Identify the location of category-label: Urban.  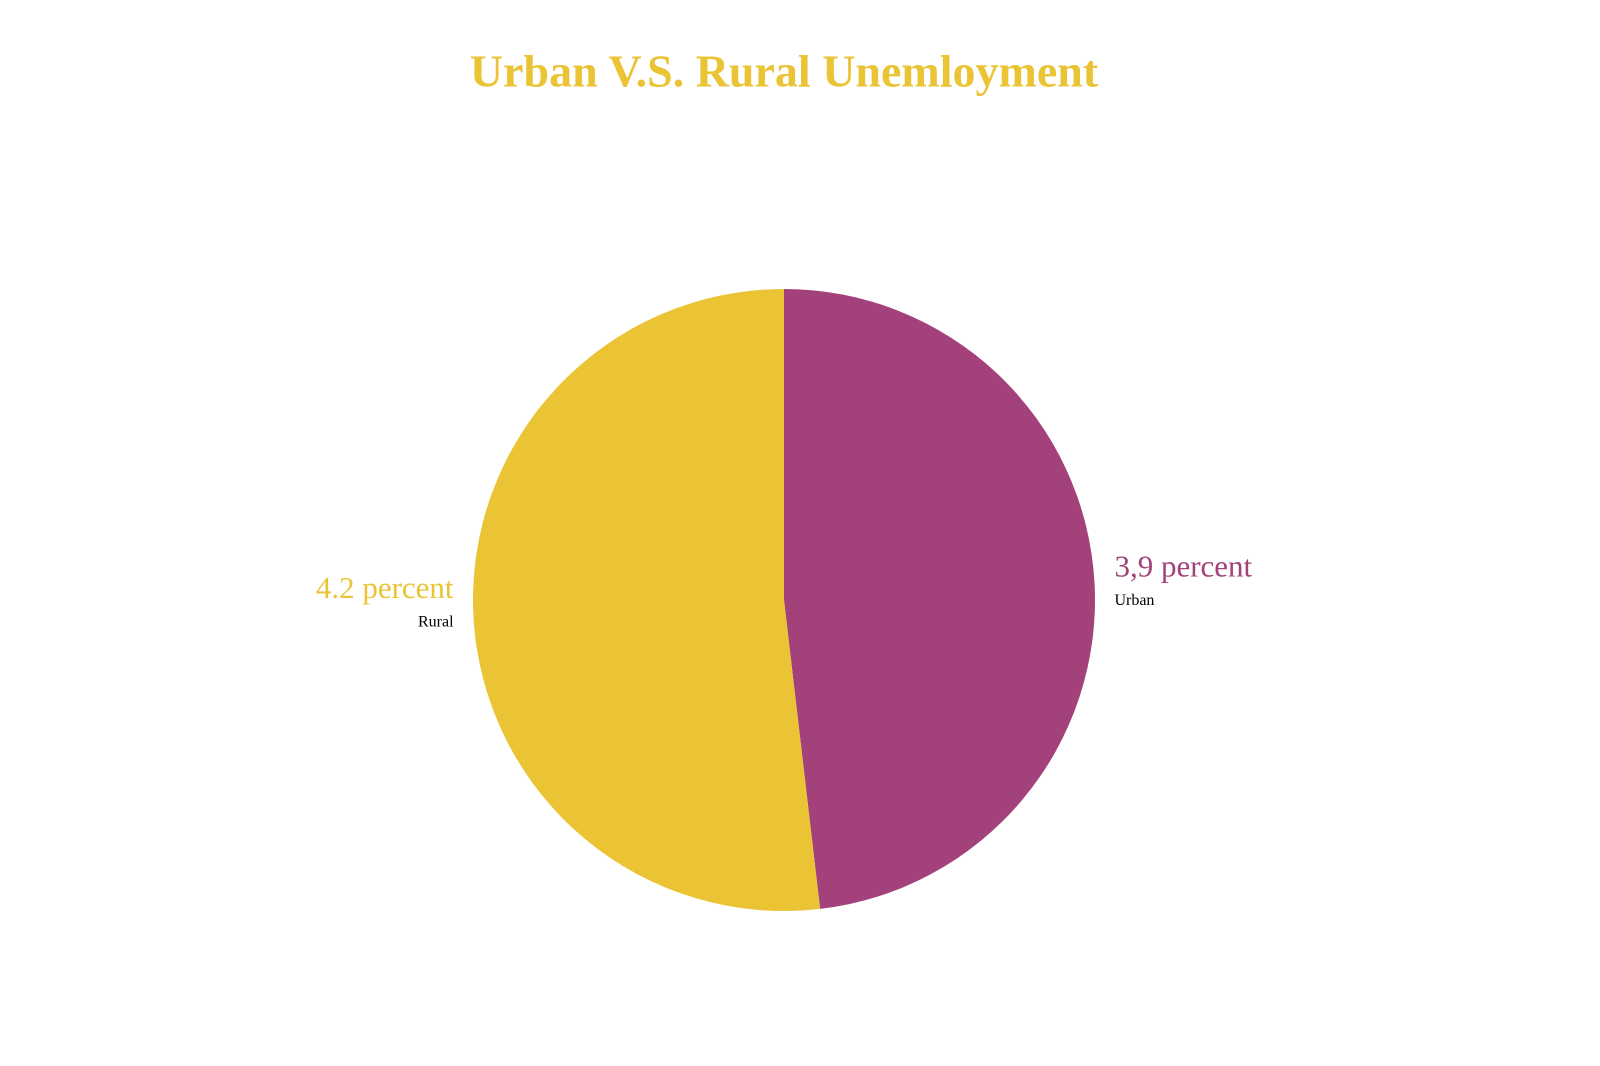
(1134, 600).